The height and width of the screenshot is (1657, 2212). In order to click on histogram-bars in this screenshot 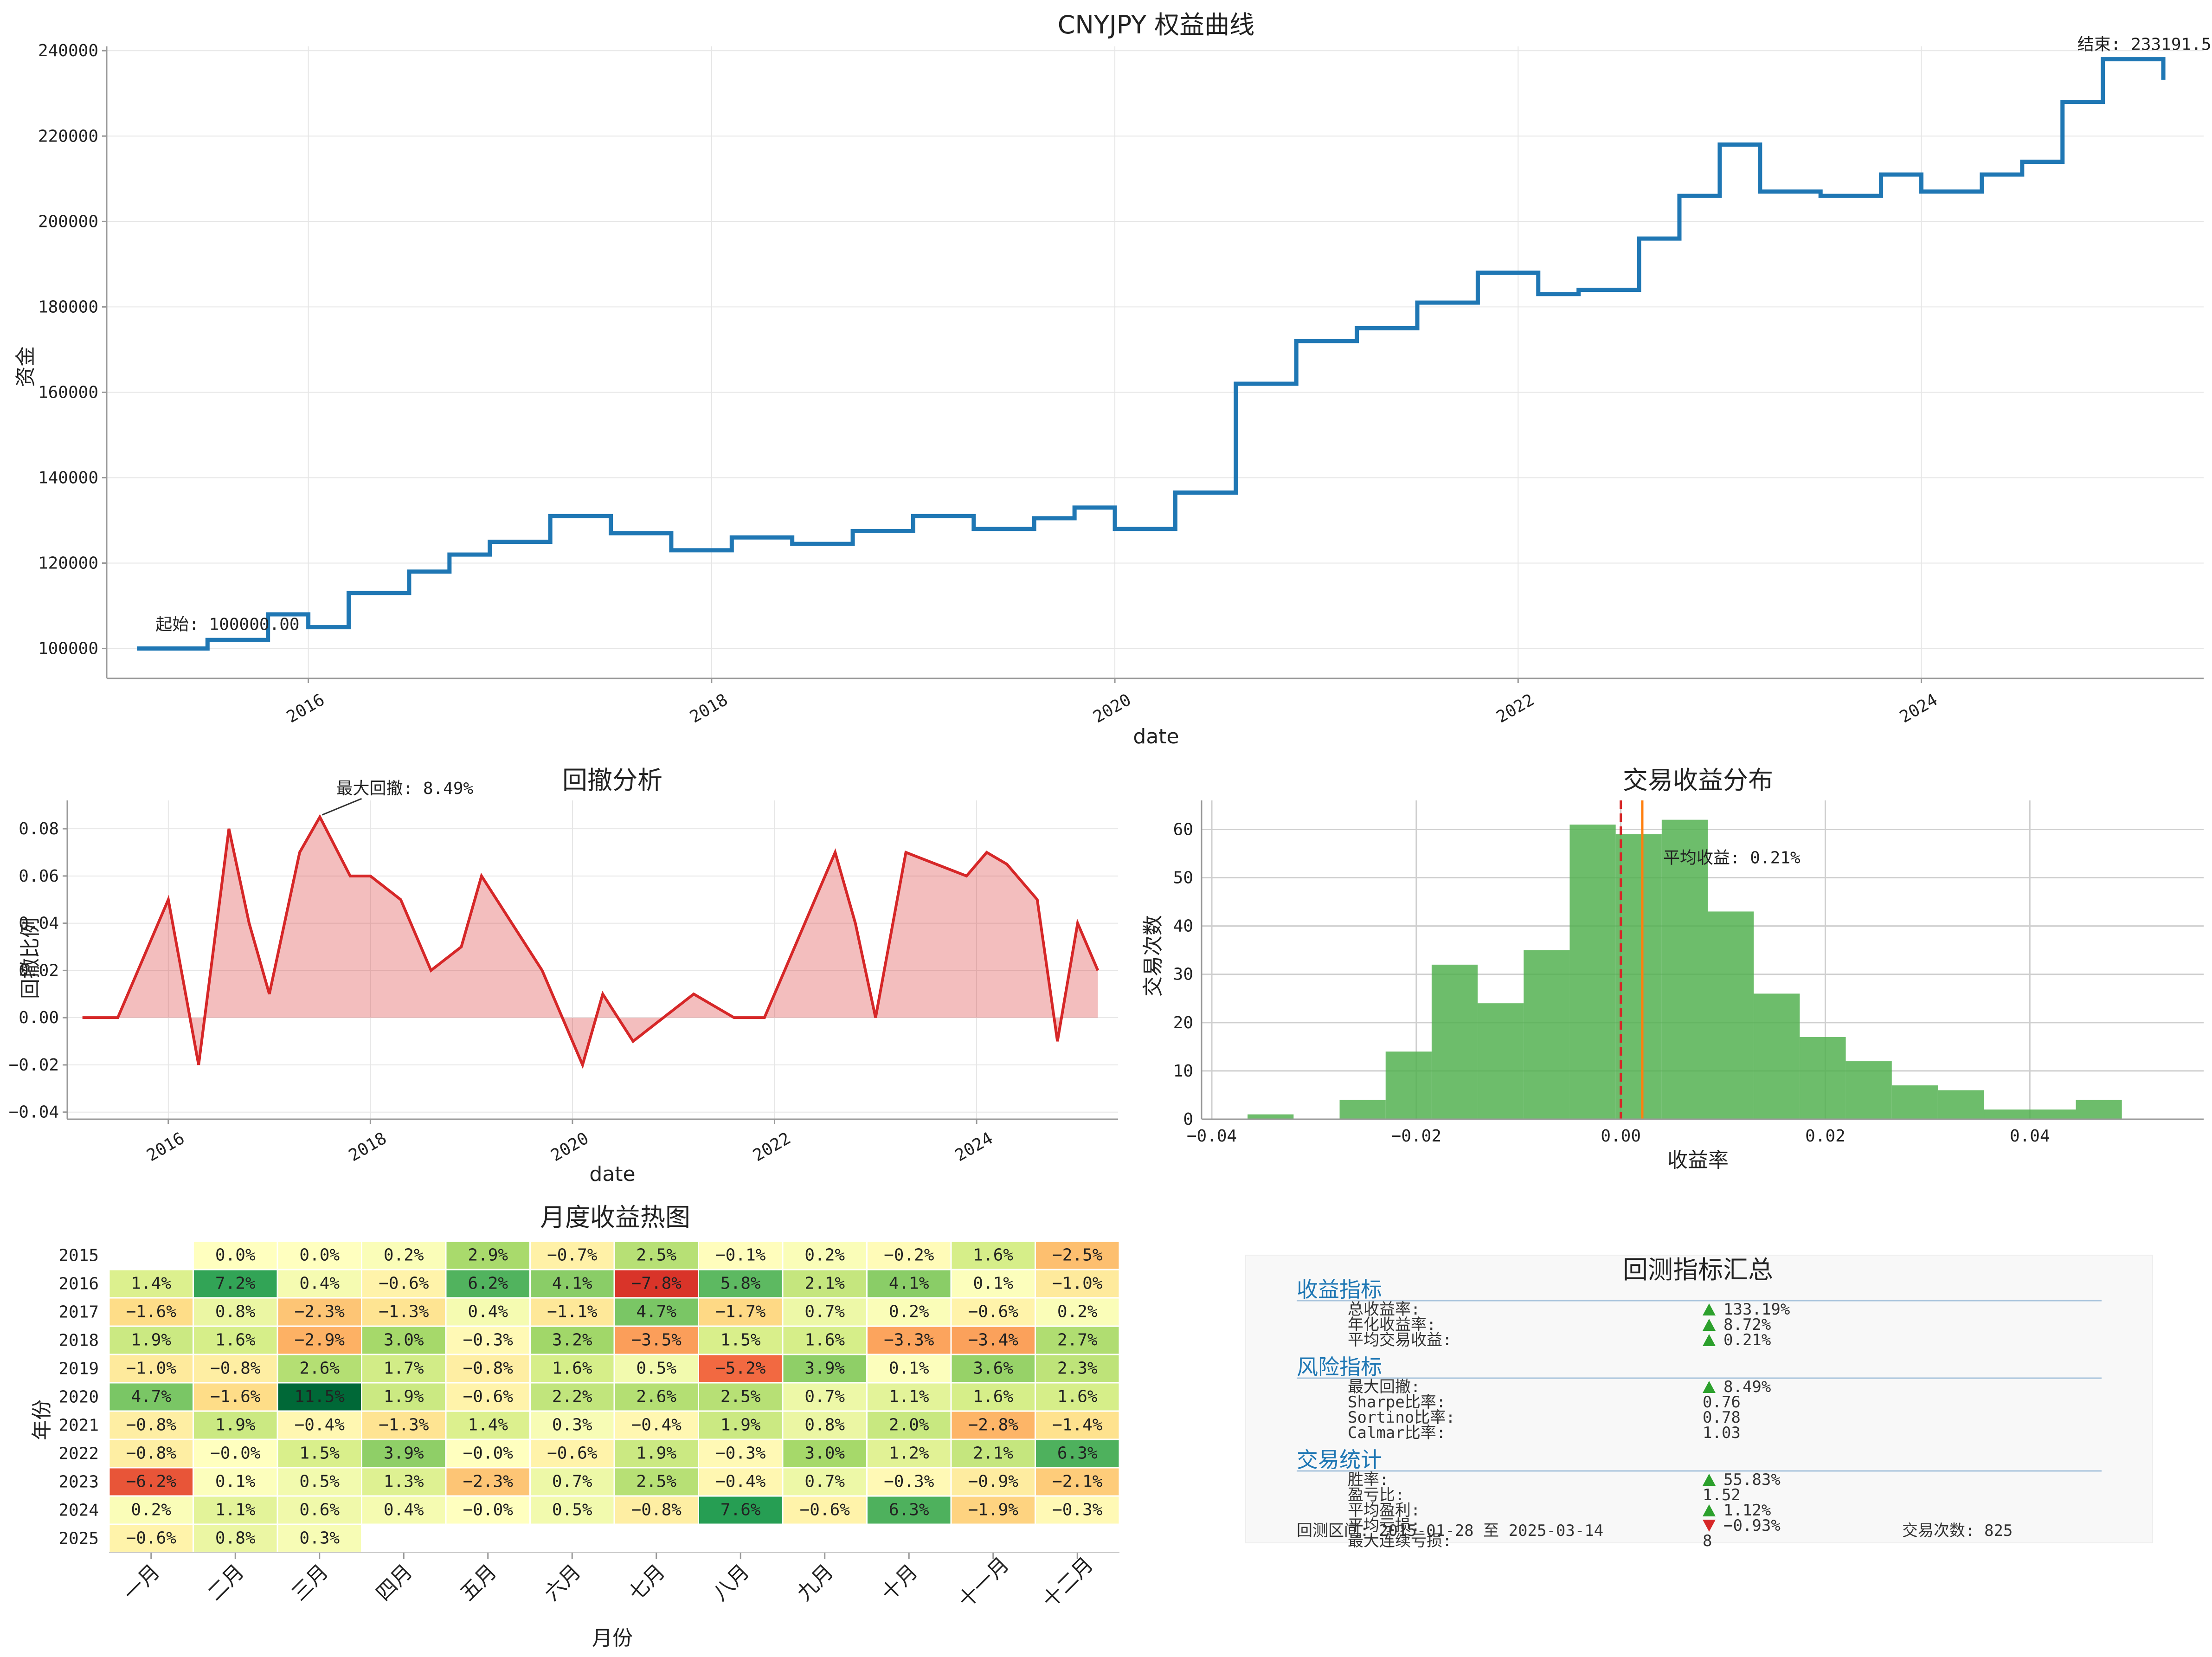, I will do `click(1684, 969)`.